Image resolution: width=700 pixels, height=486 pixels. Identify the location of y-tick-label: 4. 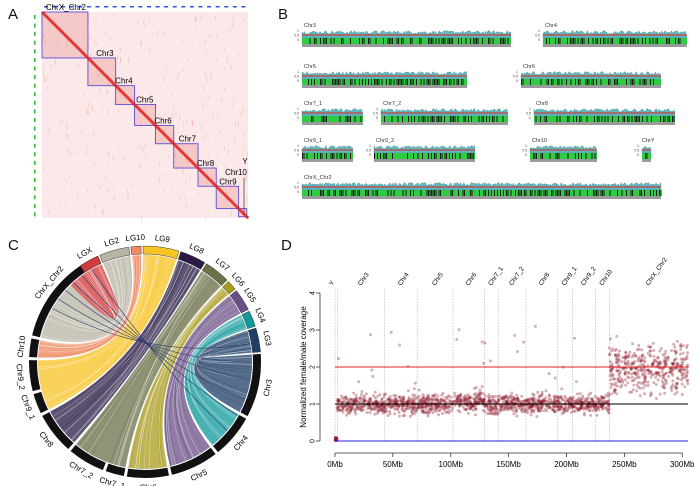
(313, 293).